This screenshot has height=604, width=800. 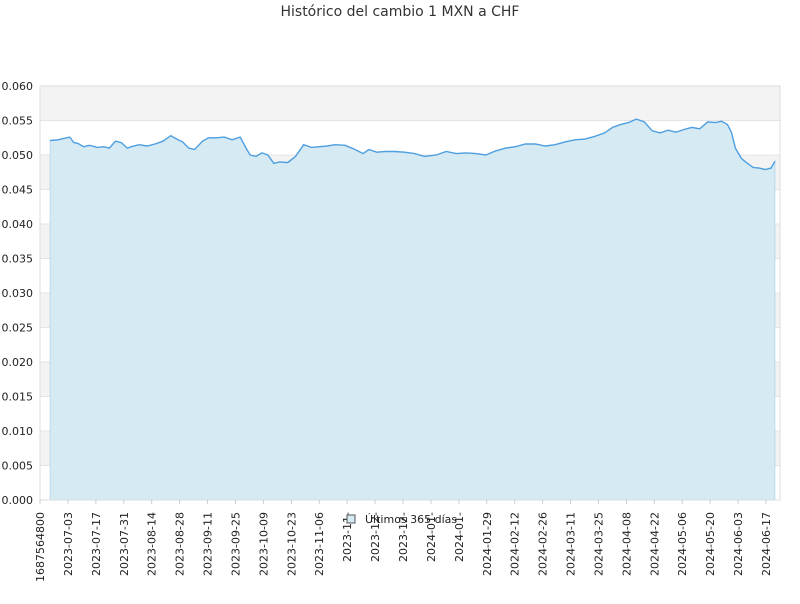 I want to click on y-tick-label: 0.010, so click(x=18, y=431).